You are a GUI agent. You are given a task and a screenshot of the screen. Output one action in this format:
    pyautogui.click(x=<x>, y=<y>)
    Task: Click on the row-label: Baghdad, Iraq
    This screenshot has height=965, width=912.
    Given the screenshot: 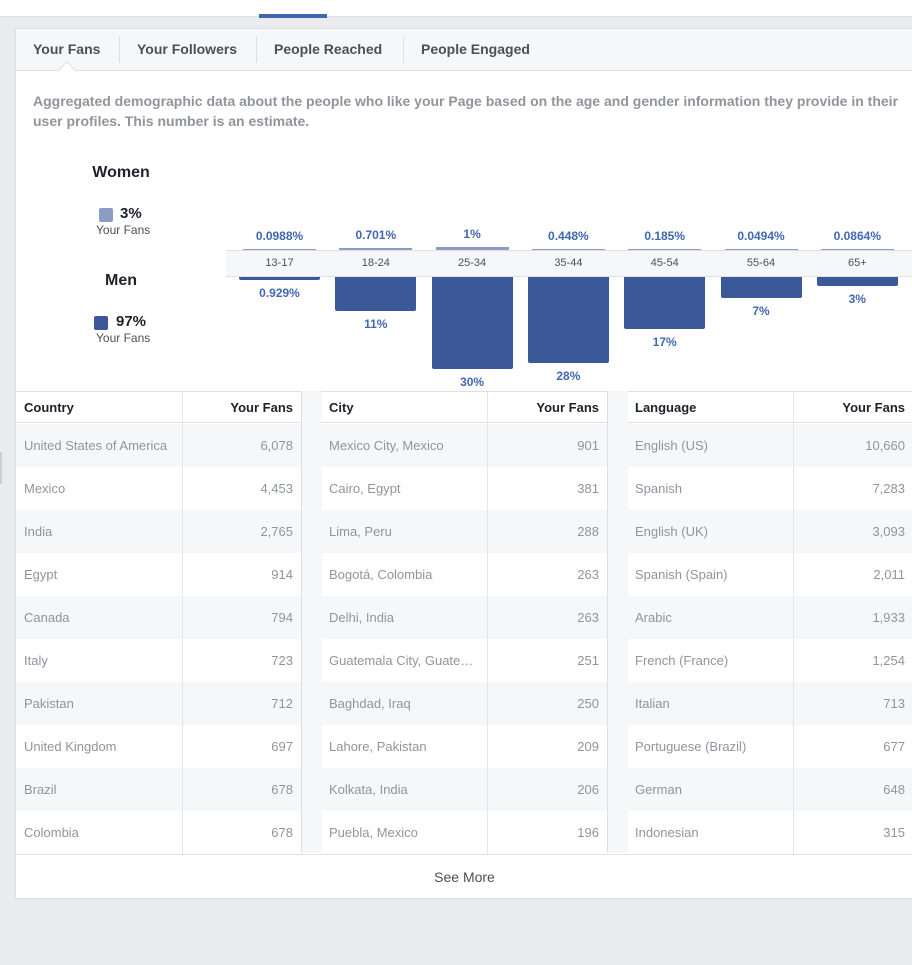 What is the action you would take?
    pyautogui.click(x=370, y=703)
    